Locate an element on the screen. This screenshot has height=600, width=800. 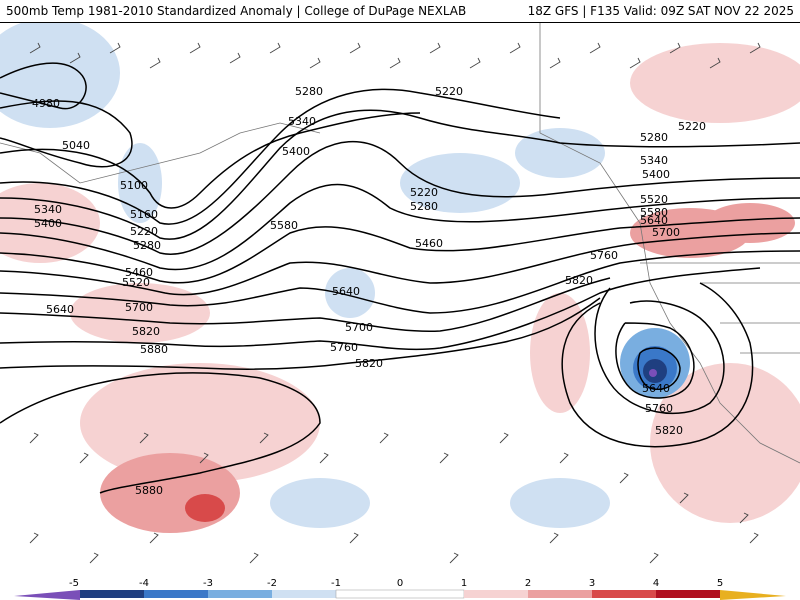
colorbar-swatch-neg1 is located at coordinates (304, 594).